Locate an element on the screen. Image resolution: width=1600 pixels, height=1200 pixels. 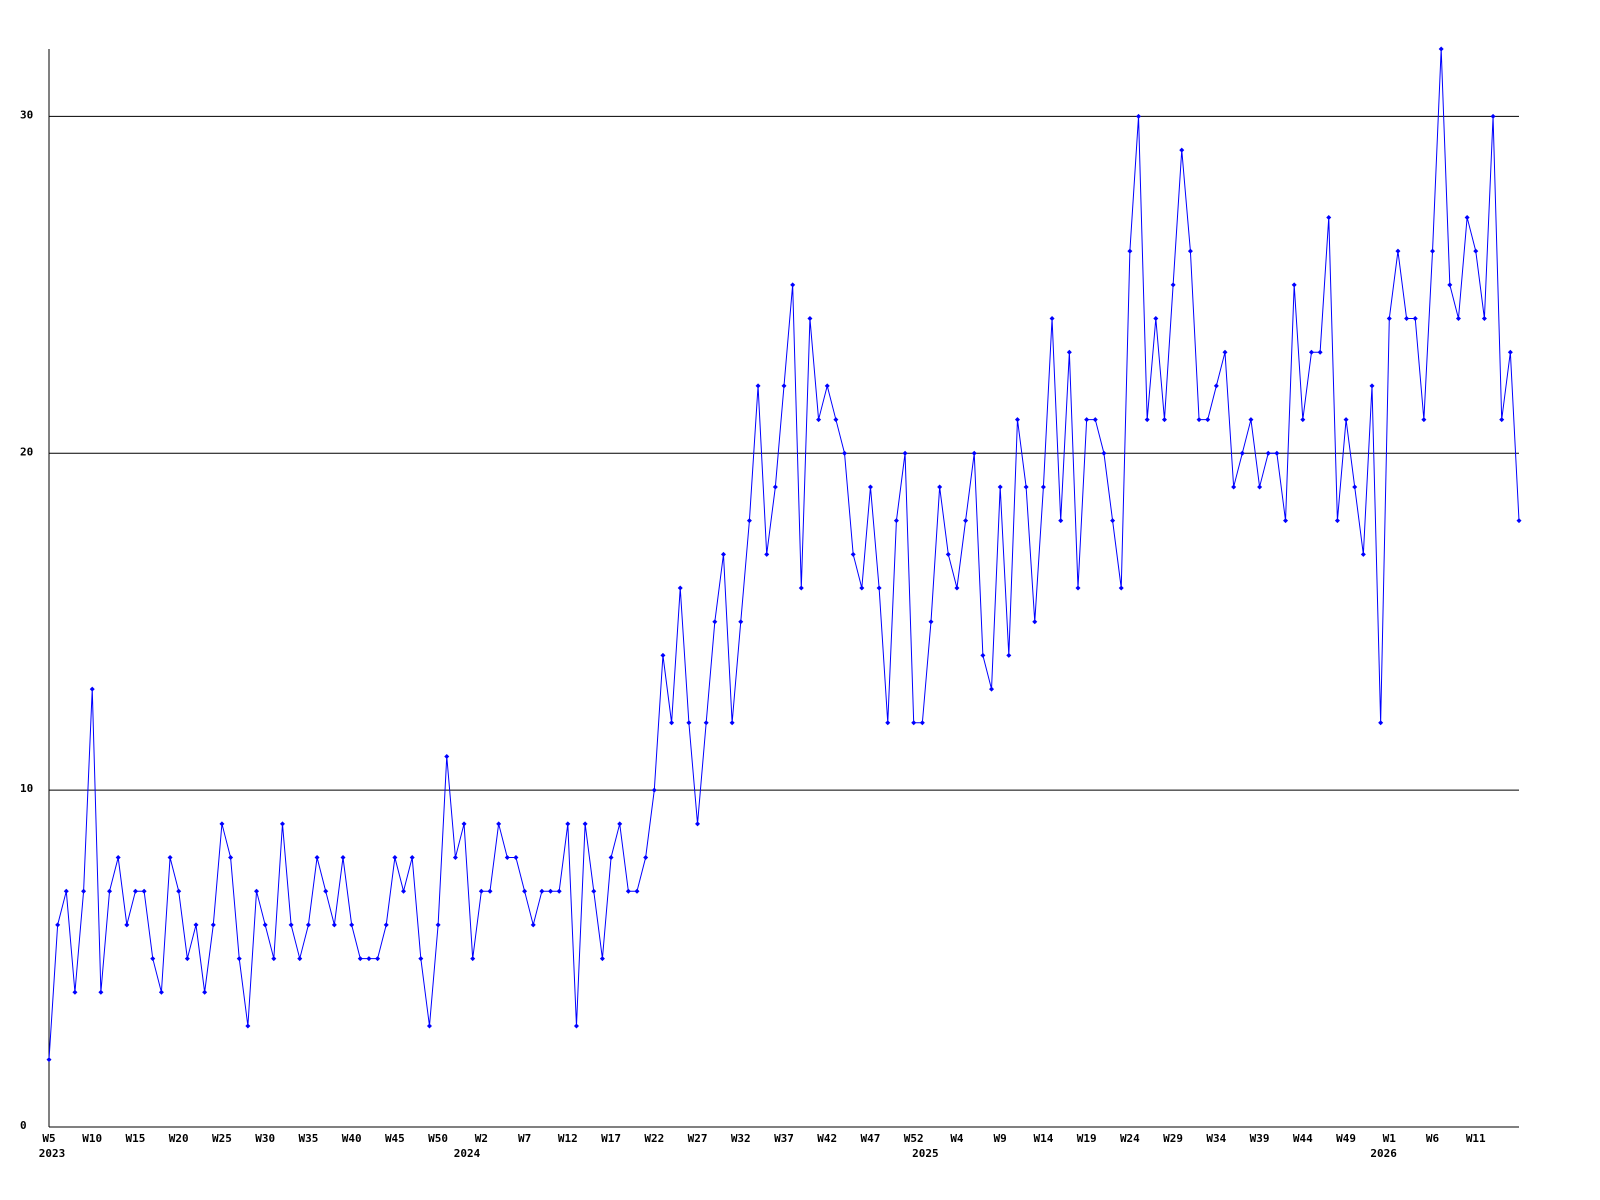
year-label: 2023 is located at coordinates (52, 1153).